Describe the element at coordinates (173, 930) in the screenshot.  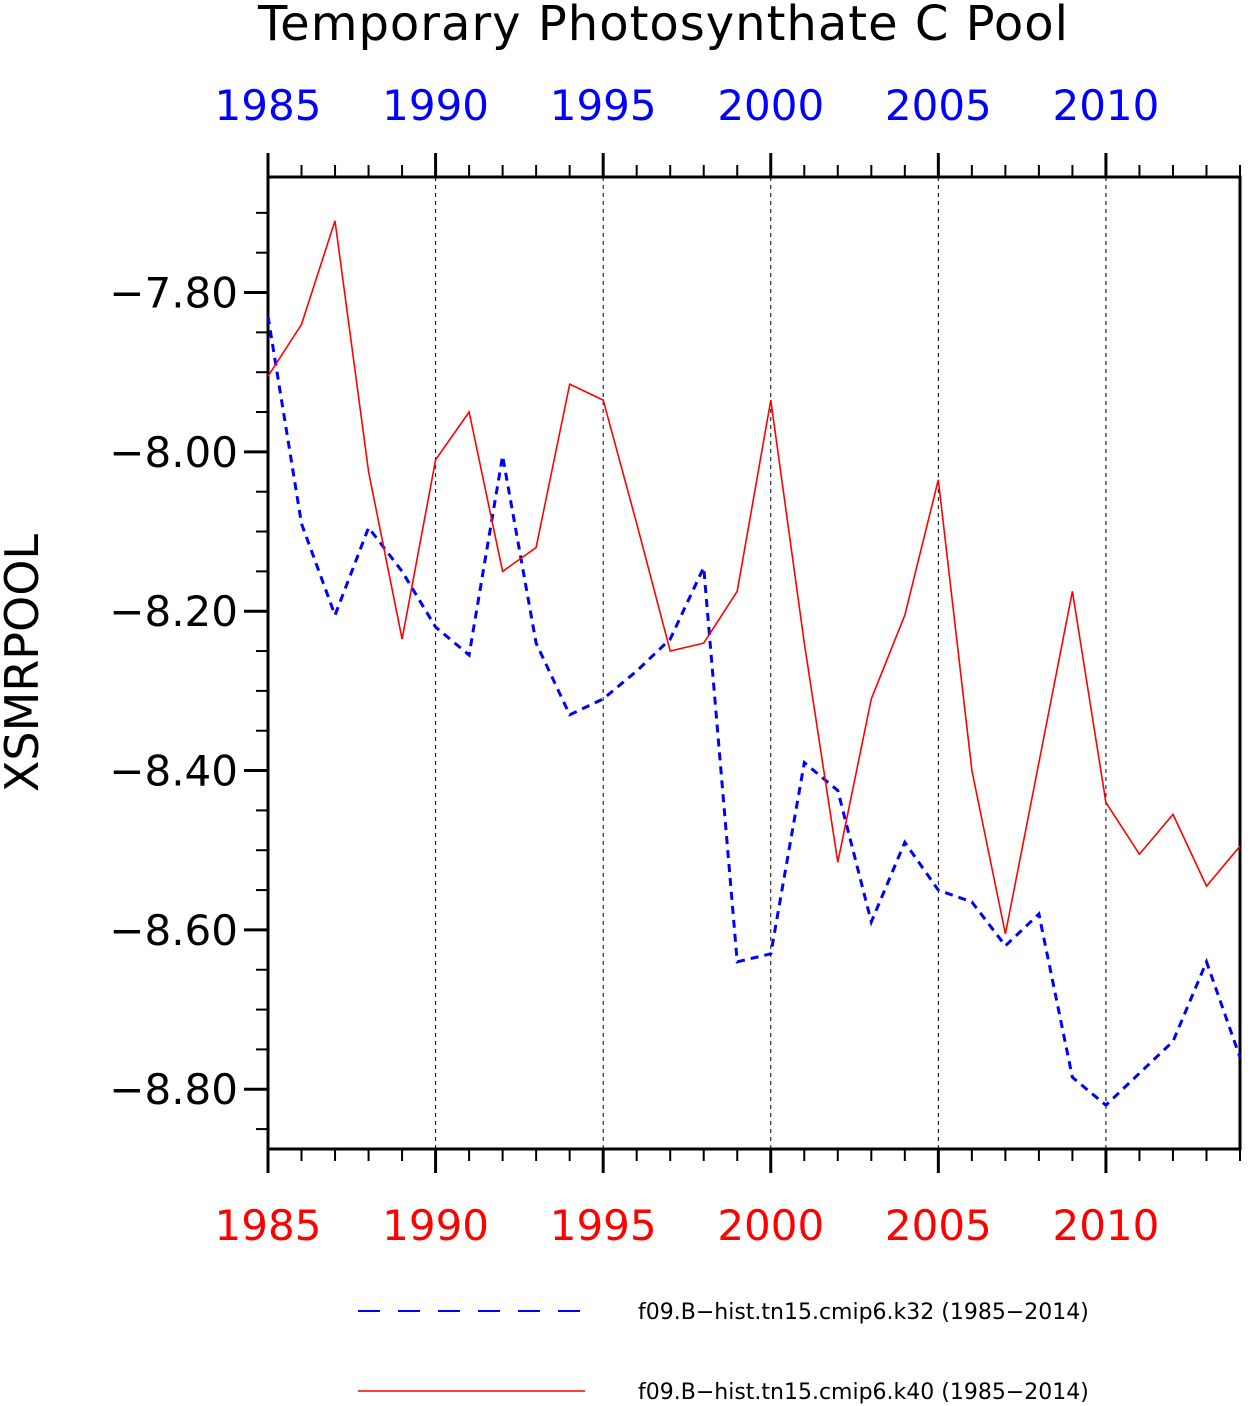
I see `y-tick-label: −8.60` at that location.